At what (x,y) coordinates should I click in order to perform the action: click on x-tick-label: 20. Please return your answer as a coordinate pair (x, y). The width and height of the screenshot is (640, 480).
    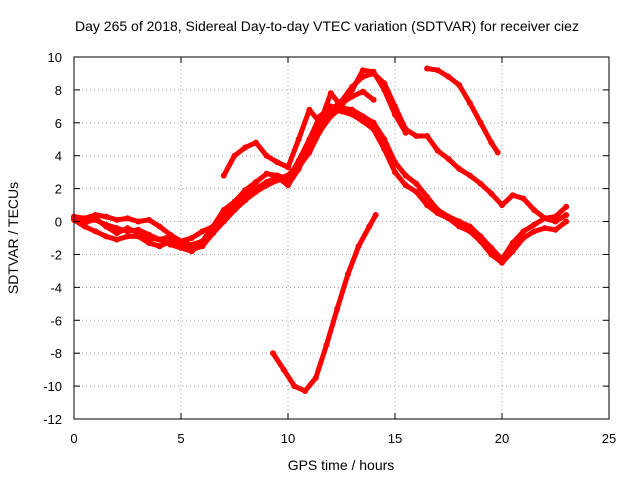
    Looking at the image, I should click on (502, 438).